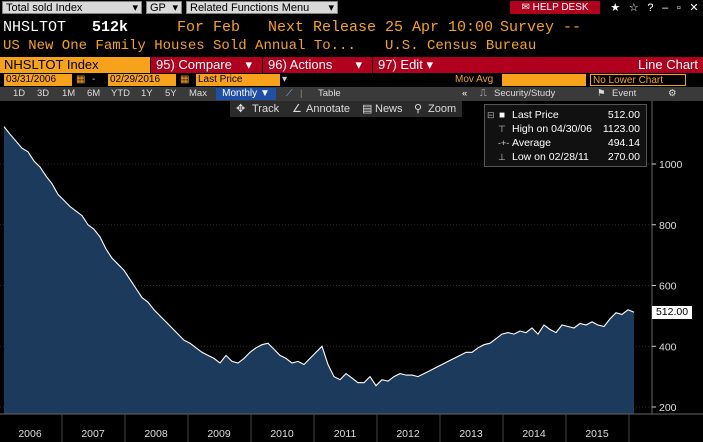 The height and width of the screenshot is (442, 703). What do you see at coordinates (297, 109) in the screenshot?
I see `annotate-icon: ∠` at bounding box center [297, 109].